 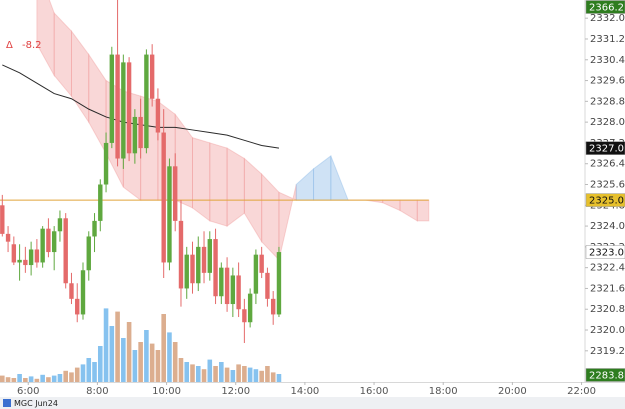 What do you see at coordinates (607, 330) in the screenshot?
I see `y-tick-label: 2320.0` at bounding box center [607, 330].